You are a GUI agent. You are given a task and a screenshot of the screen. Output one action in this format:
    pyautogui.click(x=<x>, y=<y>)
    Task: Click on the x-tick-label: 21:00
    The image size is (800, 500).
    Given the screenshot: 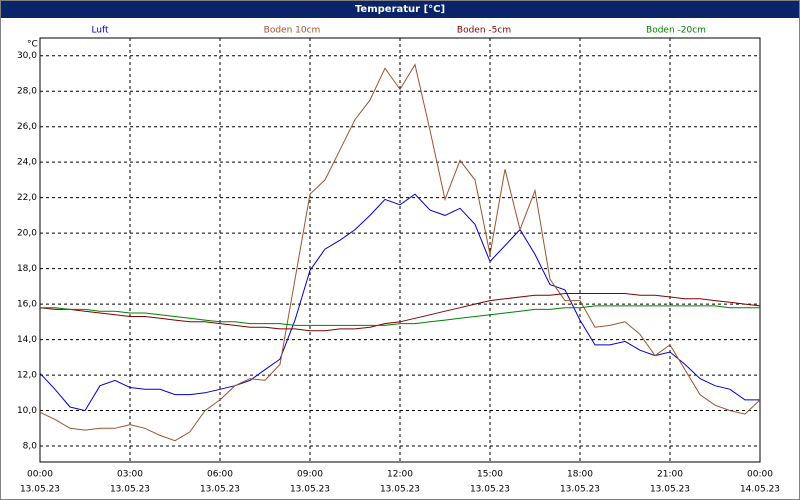 What is the action you would take?
    pyautogui.click(x=670, y=475)
    